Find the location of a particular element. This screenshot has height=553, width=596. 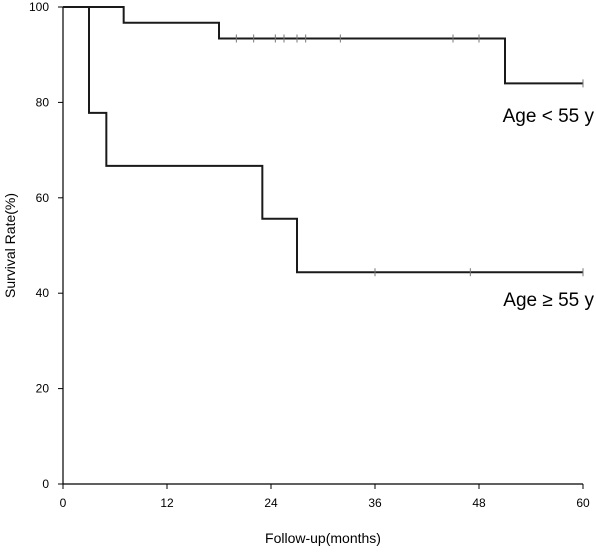

series-label-age-under-55: Age < 55 y is located at coordinates (549, 116).